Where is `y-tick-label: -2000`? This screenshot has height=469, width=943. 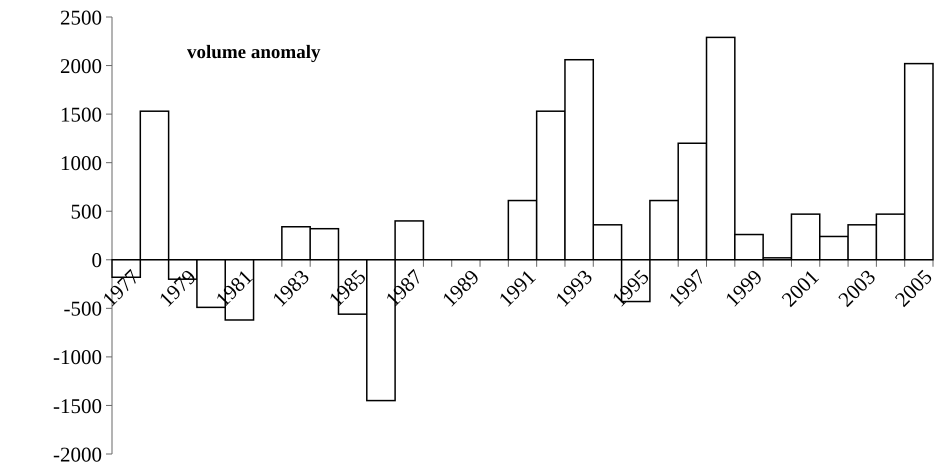 y-tick-label: -2000 is located at coordinates (77, 454).